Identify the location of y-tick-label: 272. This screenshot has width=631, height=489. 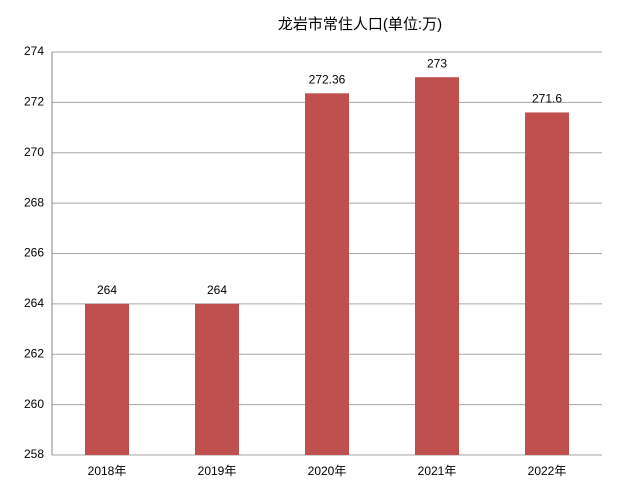
(34, 102).